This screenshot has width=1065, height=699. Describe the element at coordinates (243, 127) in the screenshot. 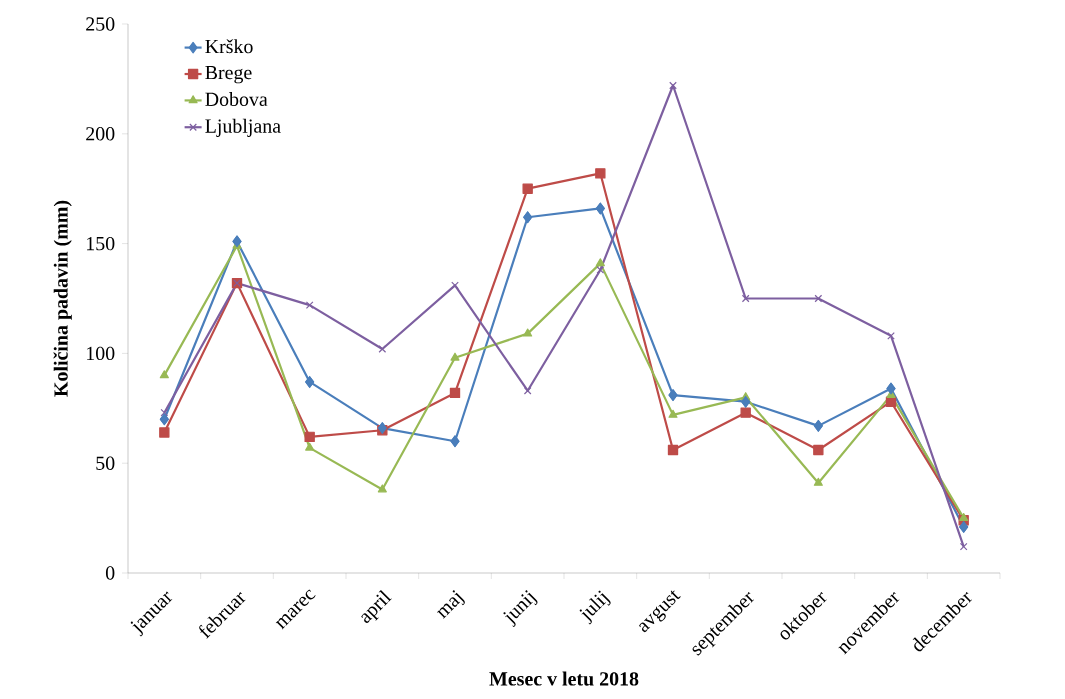

I see `legend-label: Ljubljana` at that location.